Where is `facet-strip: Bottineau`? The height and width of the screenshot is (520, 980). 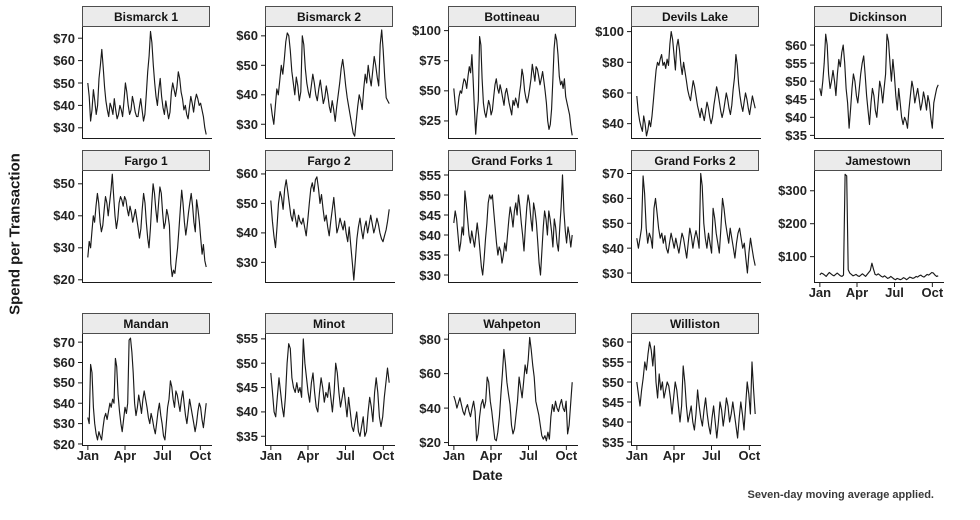
facet-strip: Bottineau is located at coordinates (512, 16).